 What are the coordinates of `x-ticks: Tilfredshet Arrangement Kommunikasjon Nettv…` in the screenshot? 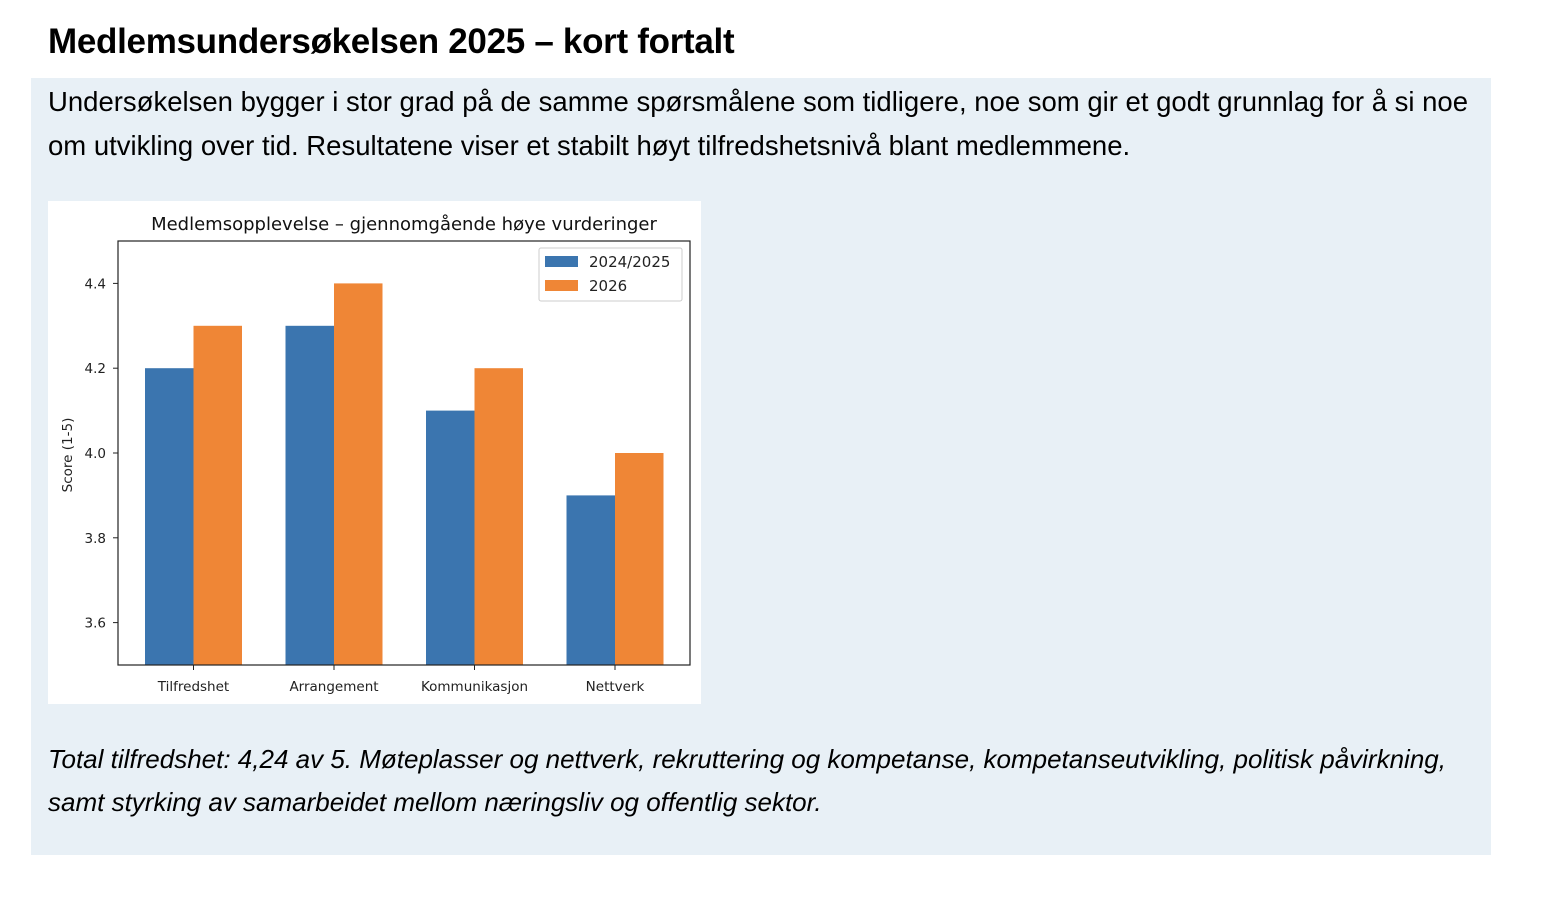 It's located at (401, 680).